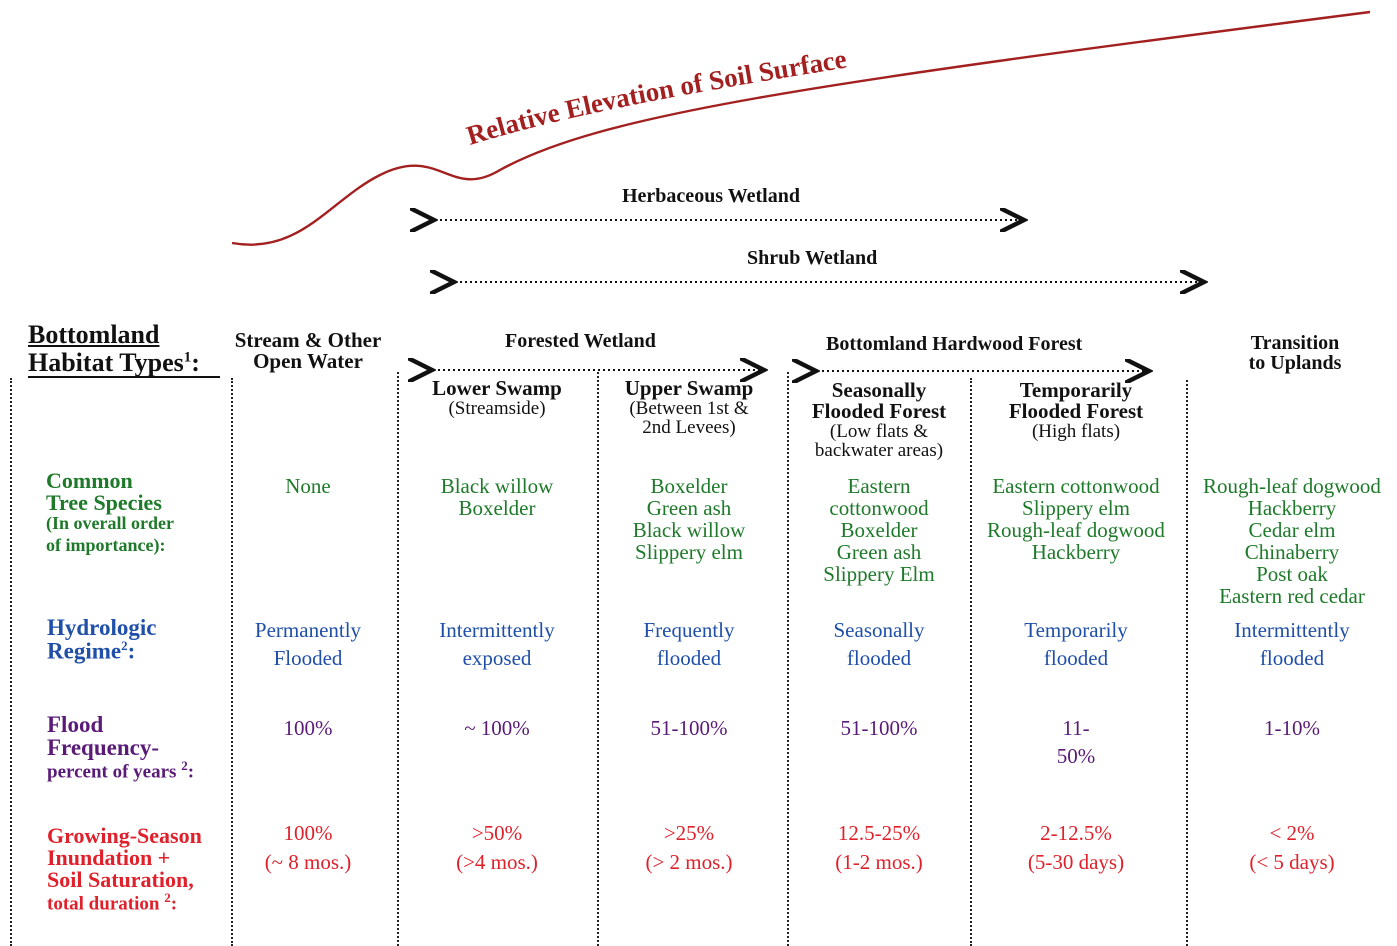 Image resolution: width=1397 pixels, height=946 pixels. What do you see at coordinates (656, 97) in the screenshot?
I see `elevation-label: Relative Elevation of Soil Surface` at bounding box center [656, 97].